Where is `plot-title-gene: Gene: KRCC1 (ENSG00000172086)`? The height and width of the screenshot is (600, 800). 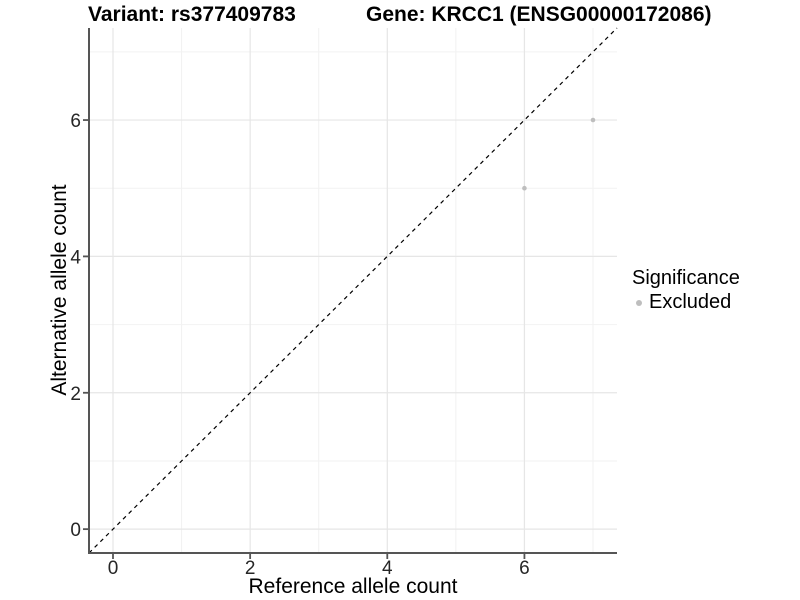 plot-title-gene: Gene: KRCC1 (ENSG00000172086) is located at coordinates (539, 14).